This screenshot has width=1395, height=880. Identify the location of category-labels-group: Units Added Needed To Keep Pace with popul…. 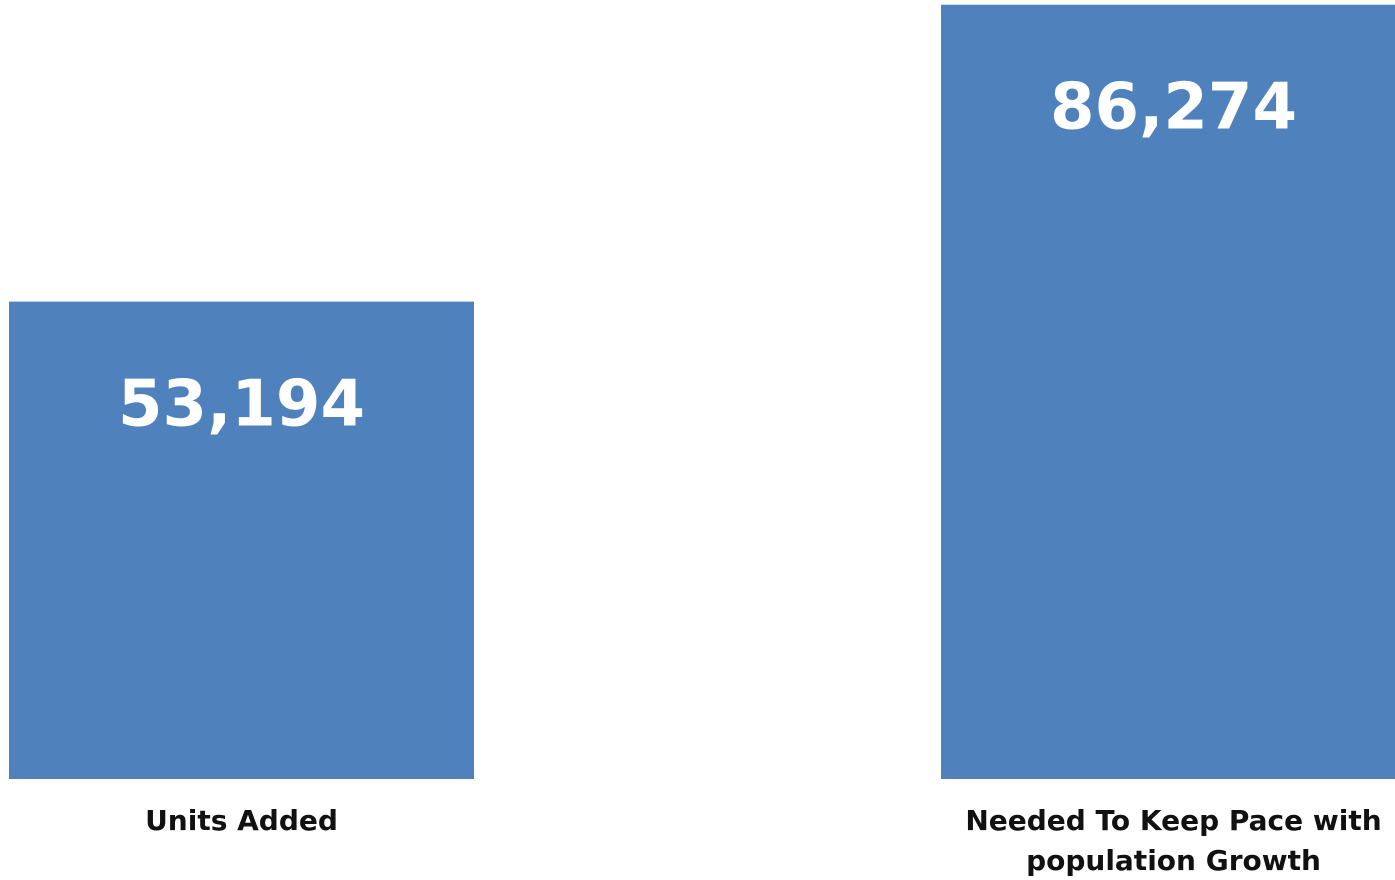
(763, 840).